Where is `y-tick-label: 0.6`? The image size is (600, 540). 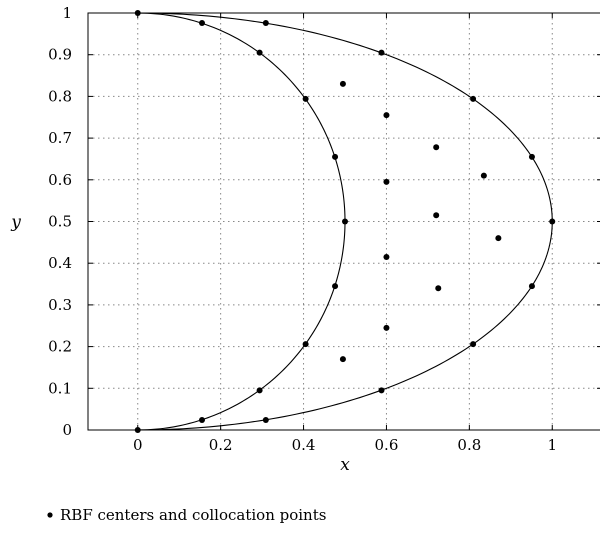 y-tick-label: 0.6 is located at coordinates (60, 180).